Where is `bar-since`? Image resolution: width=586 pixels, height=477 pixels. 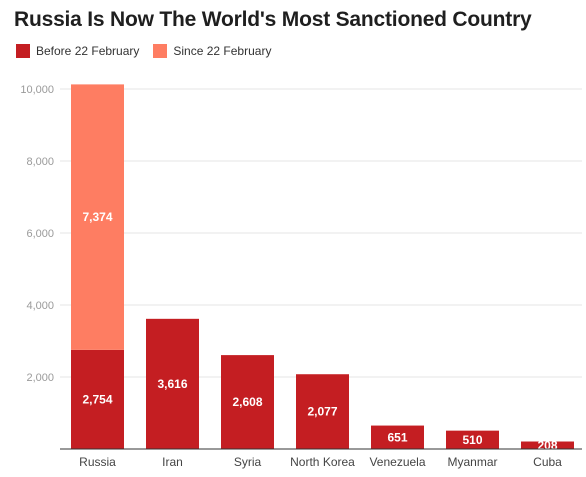
bar-since is located at coordinates (97, 217).